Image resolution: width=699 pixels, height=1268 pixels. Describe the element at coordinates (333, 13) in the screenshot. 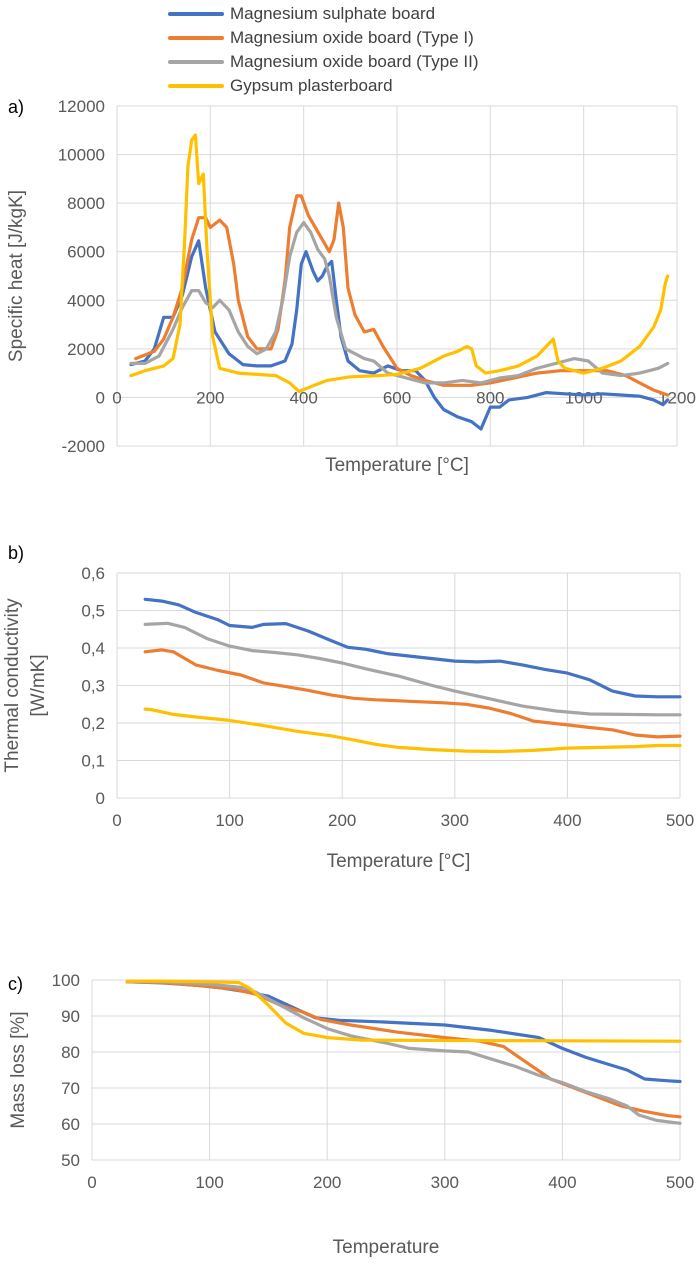

I see `legend-label-sulphate: Magnesium sulphate board` at that location.